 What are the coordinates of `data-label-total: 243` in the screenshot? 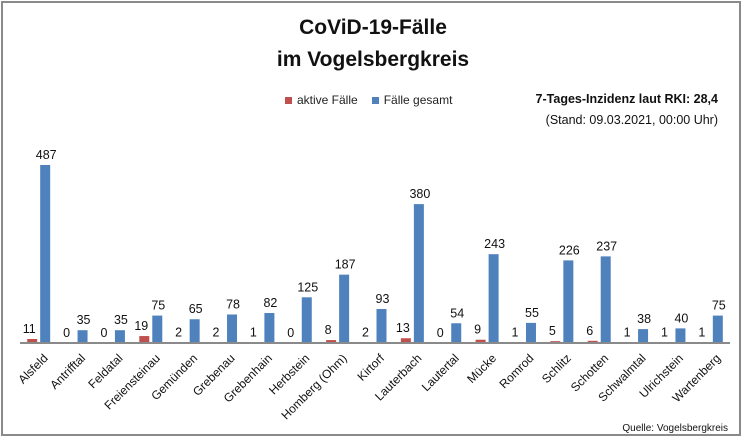 It's located at (494, 244).